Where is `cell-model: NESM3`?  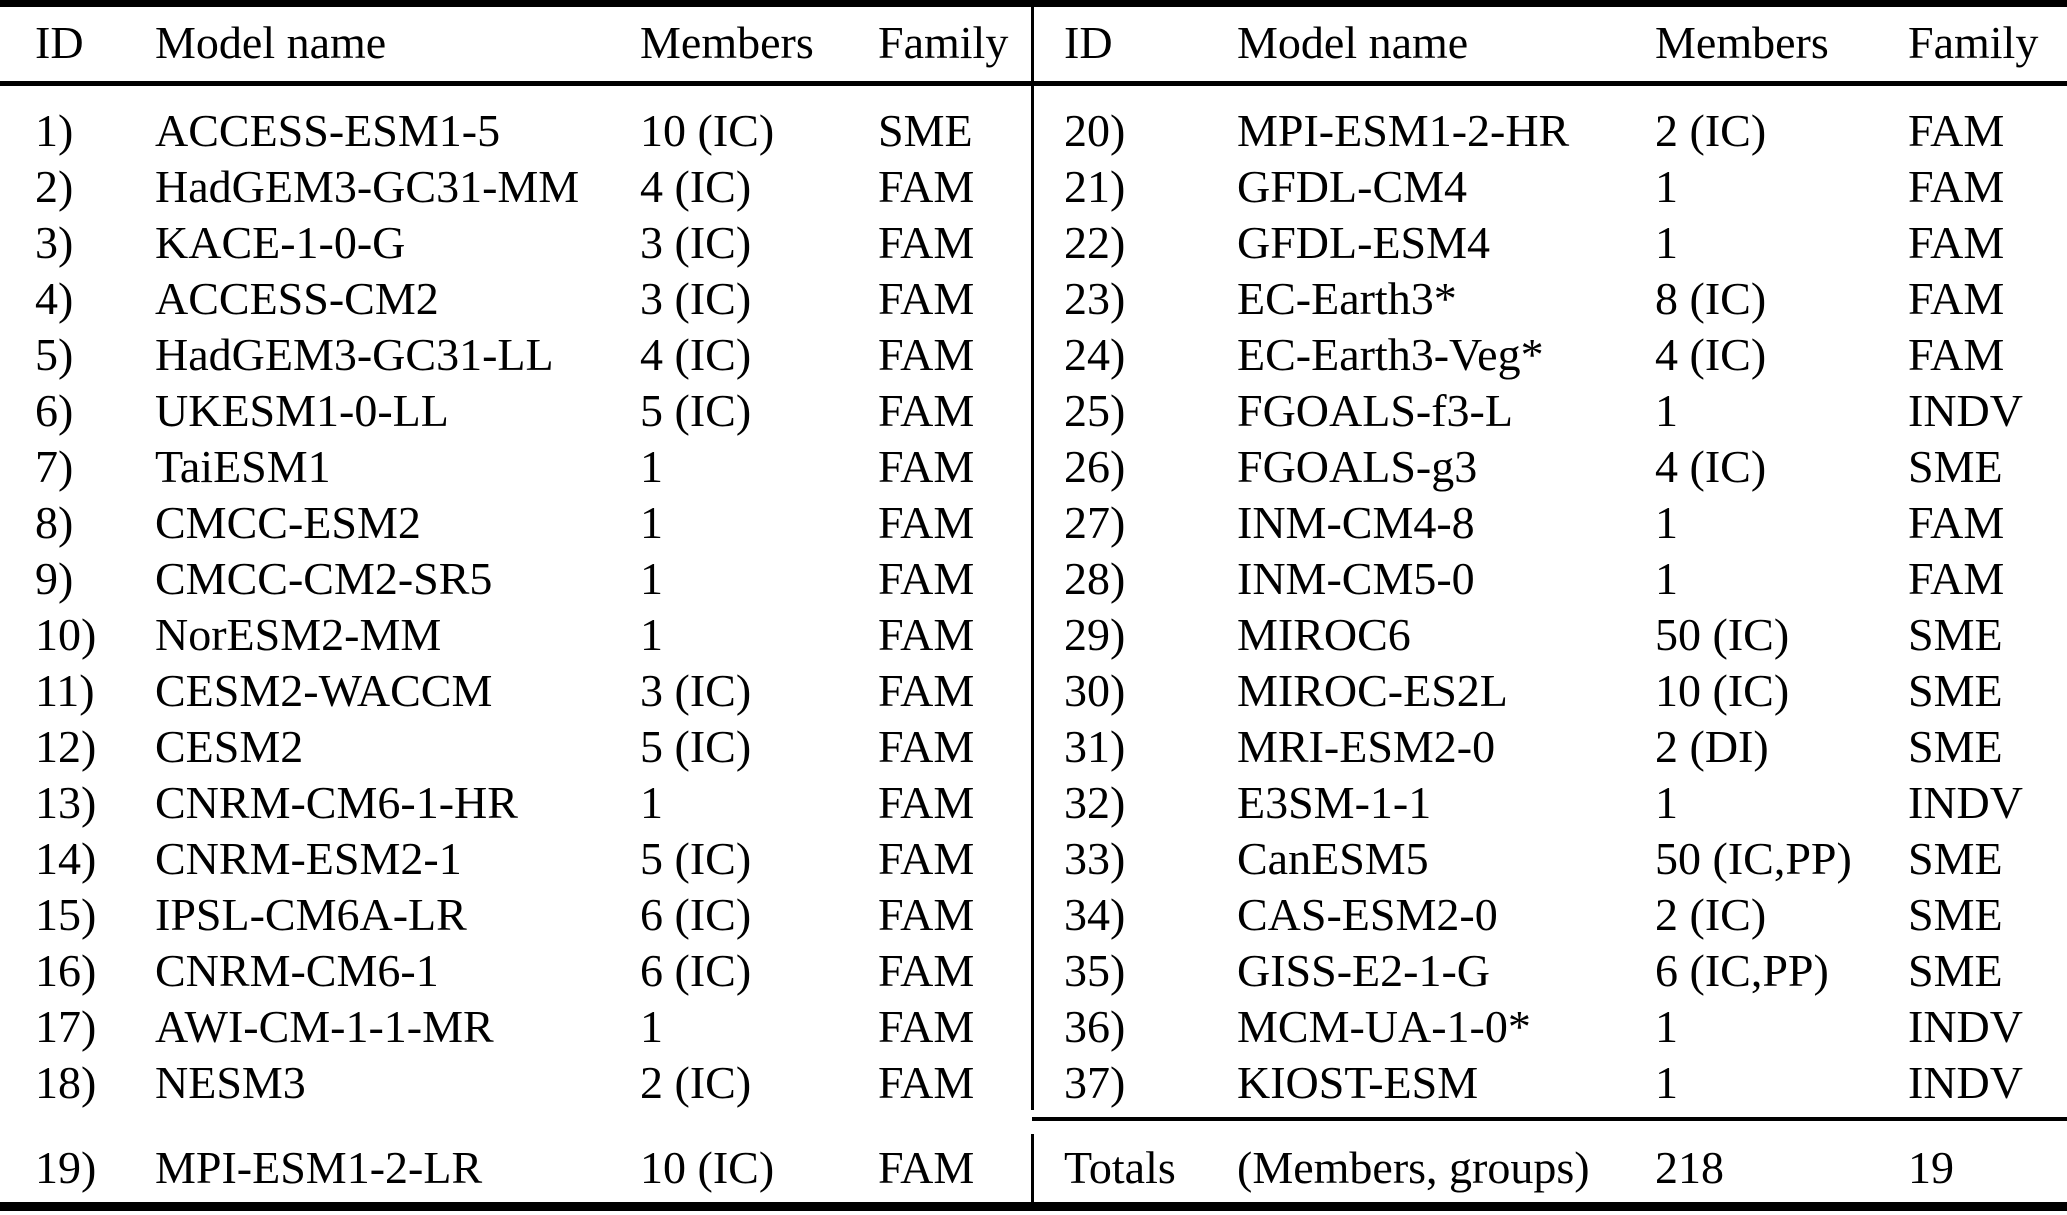
cell-model: NESM3 is located at coordinates (230, 1082).